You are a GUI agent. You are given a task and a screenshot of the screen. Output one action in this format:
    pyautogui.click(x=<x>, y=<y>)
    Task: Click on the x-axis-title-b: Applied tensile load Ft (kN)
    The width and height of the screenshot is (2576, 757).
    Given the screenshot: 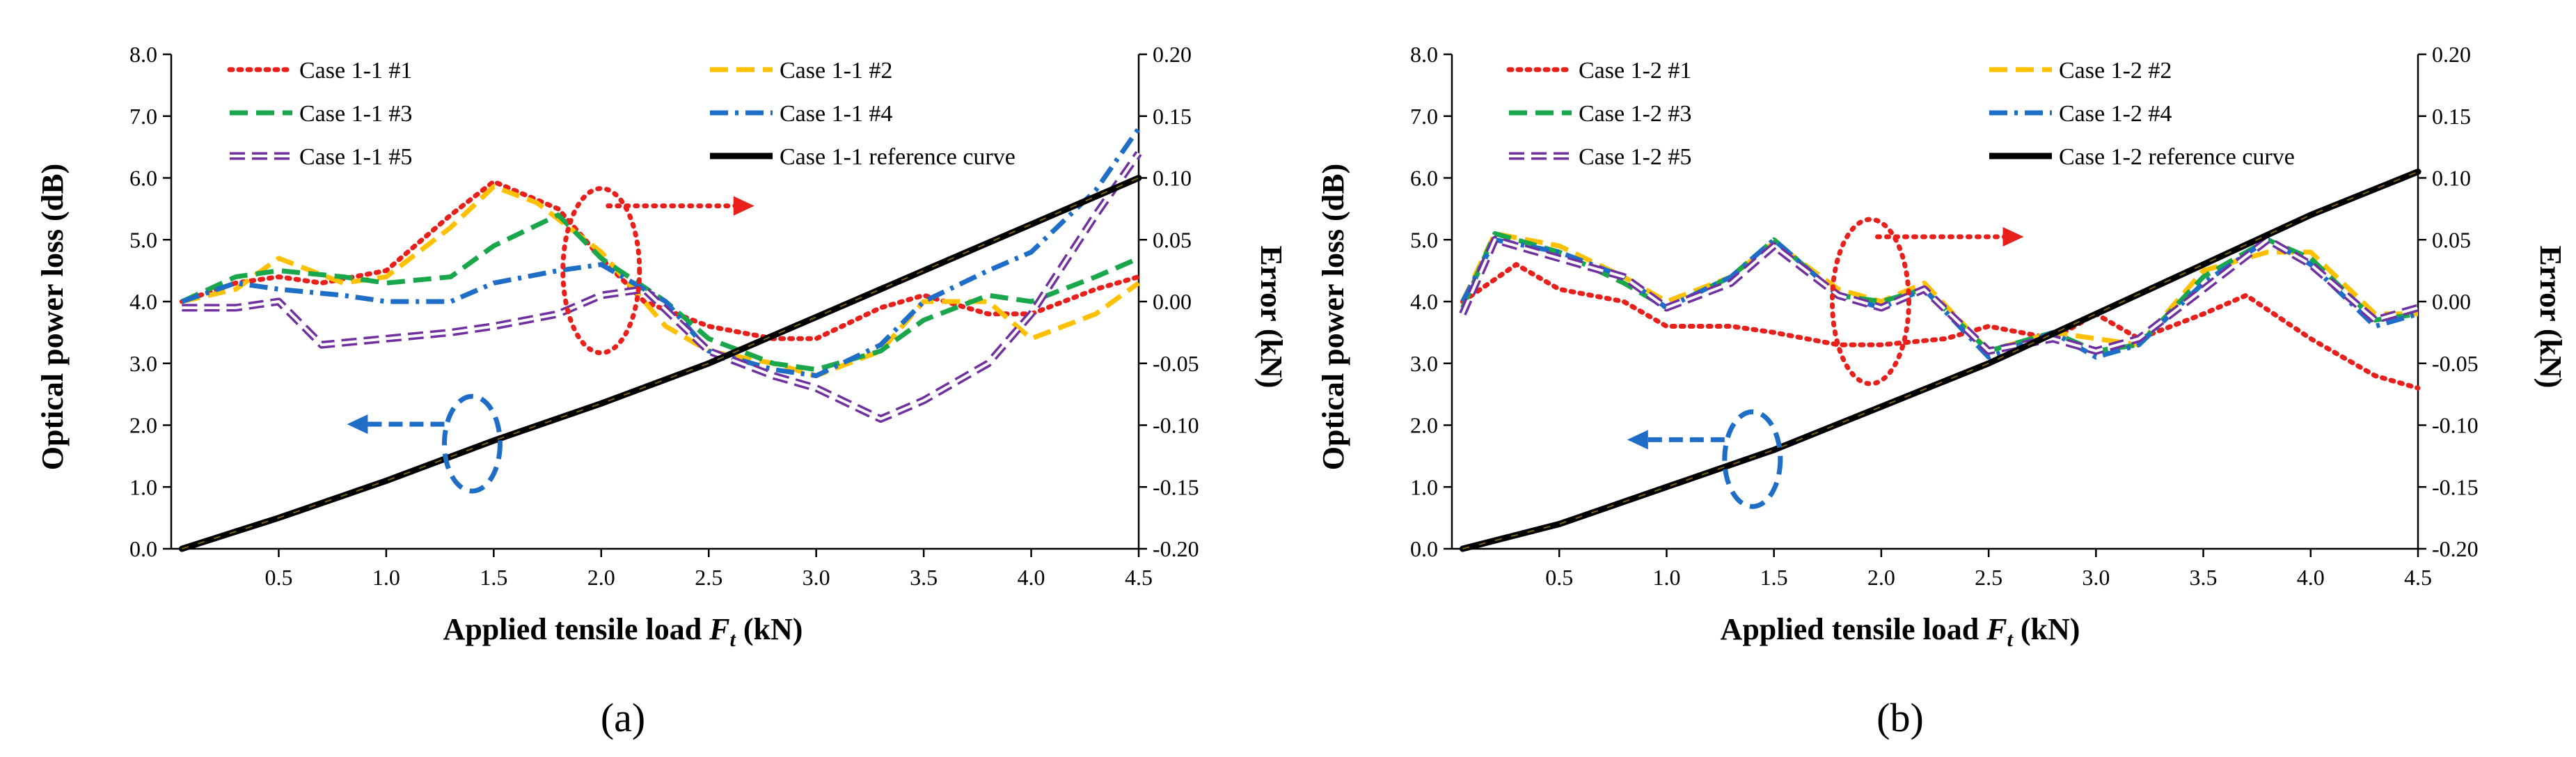 What is the action you would take?
    pyautogui.click(x=1900, y=631)
    